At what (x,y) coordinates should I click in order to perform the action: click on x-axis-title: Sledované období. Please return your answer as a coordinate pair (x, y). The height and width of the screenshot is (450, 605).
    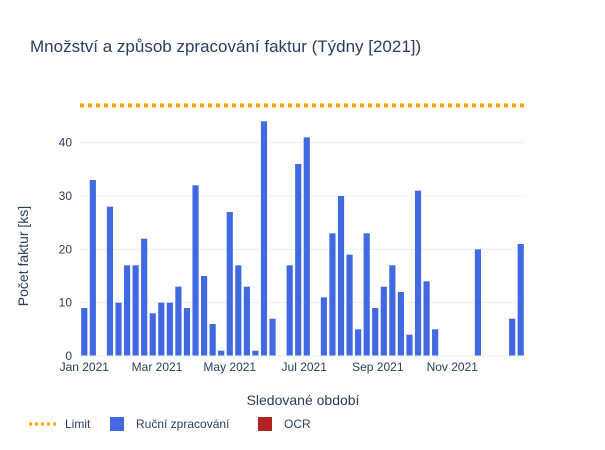
    Looking at the image, I should click on (303, 400).